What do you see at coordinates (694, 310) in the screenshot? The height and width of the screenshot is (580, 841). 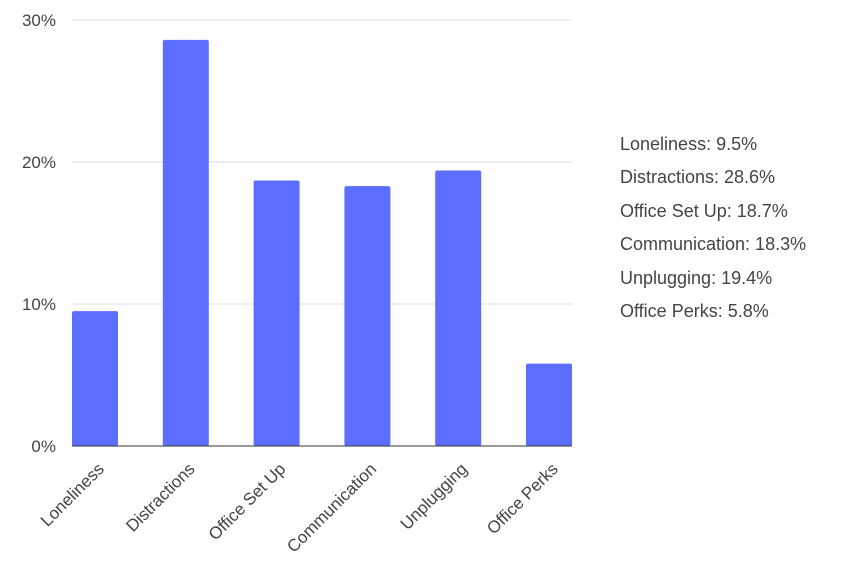 I see `legend-item-office-perks: Office Perks: 5.8%` at bounding box center [694, 310].